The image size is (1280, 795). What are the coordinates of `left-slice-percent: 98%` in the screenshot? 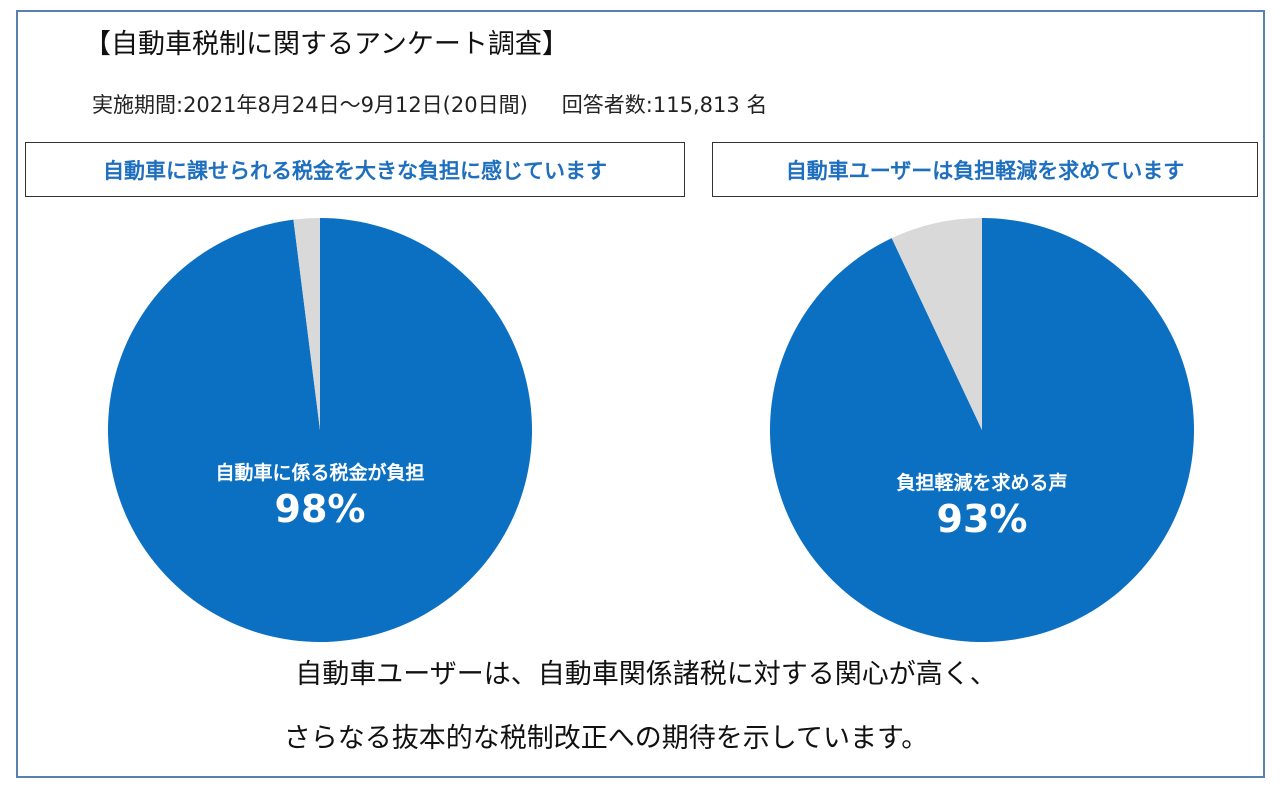 It's located at (320, 509).